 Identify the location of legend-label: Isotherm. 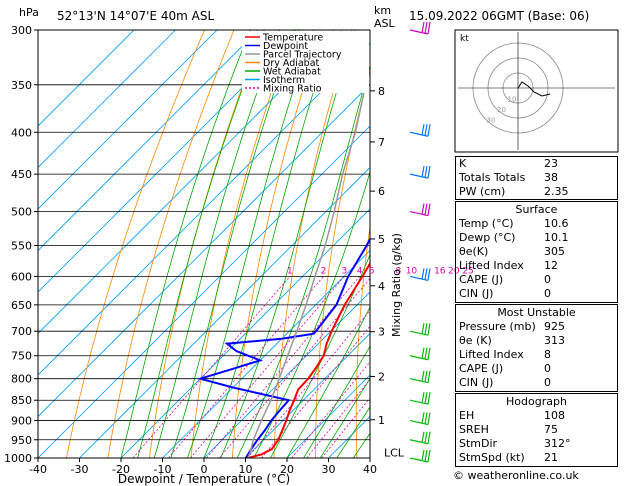
(284, 80).